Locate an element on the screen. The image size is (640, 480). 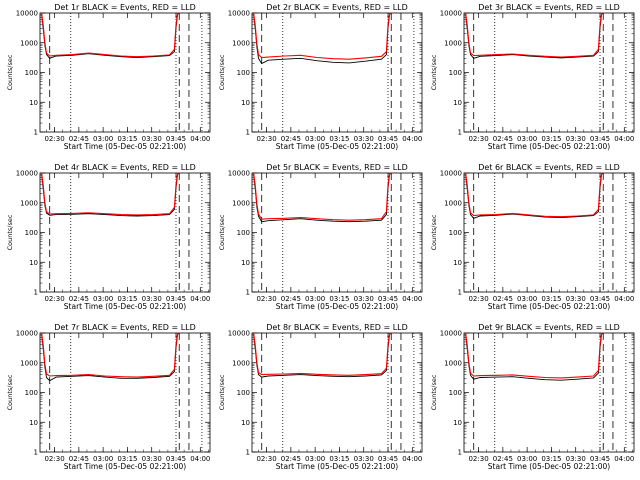
panel-title: Det 9r BLACK = Events, RED = LLD is located at coordinates (549, 327).